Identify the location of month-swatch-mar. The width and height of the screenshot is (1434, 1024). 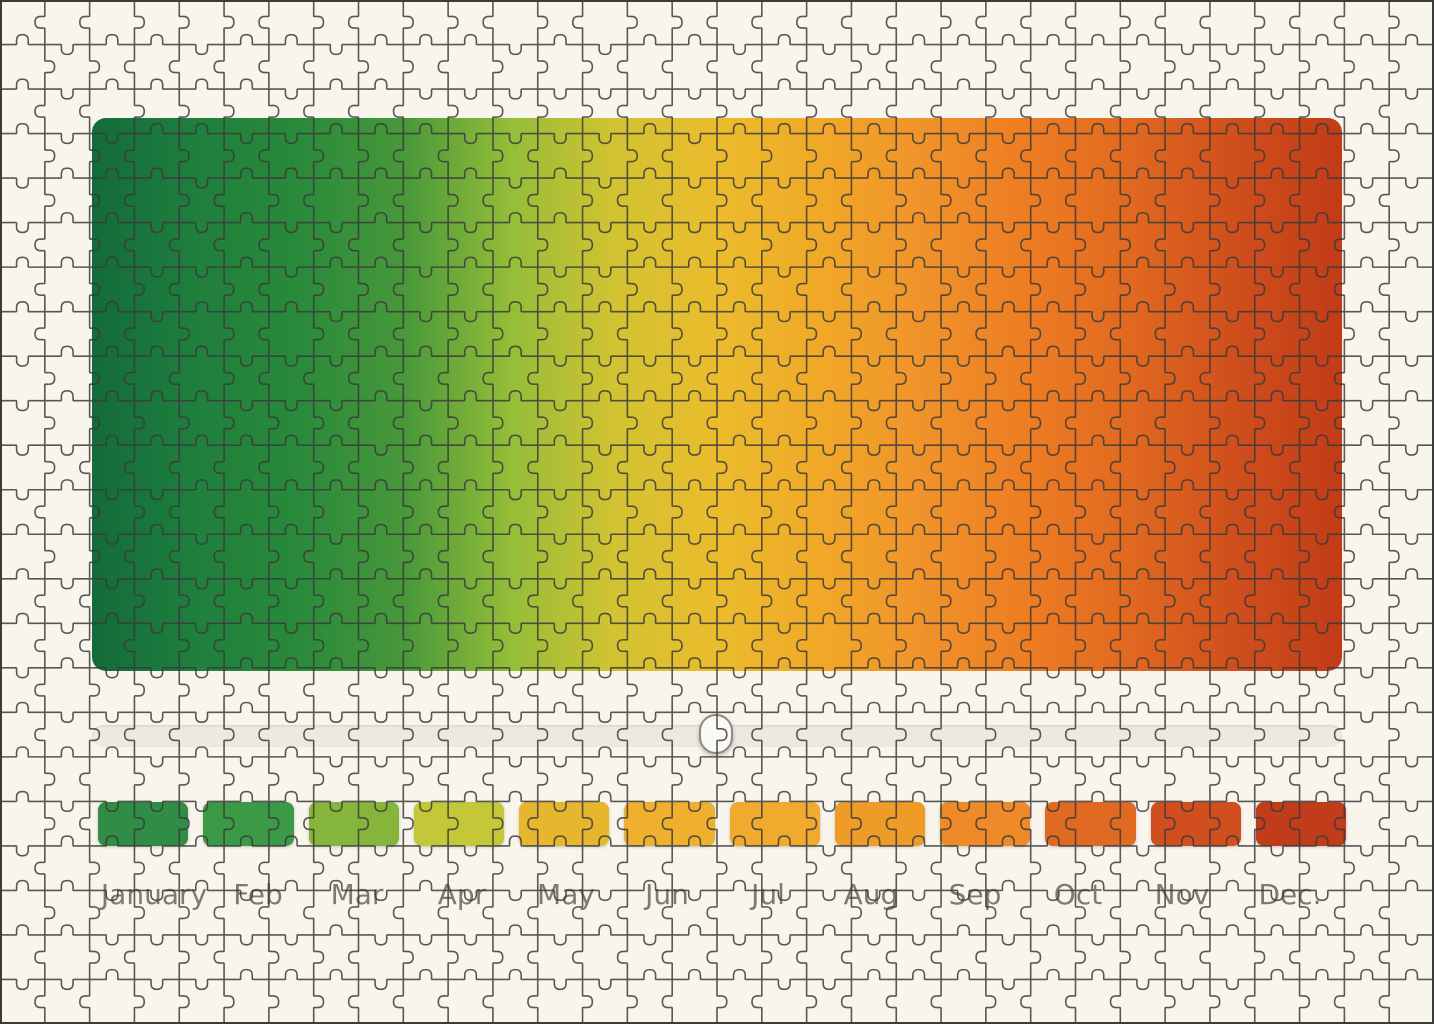
(353, 824).